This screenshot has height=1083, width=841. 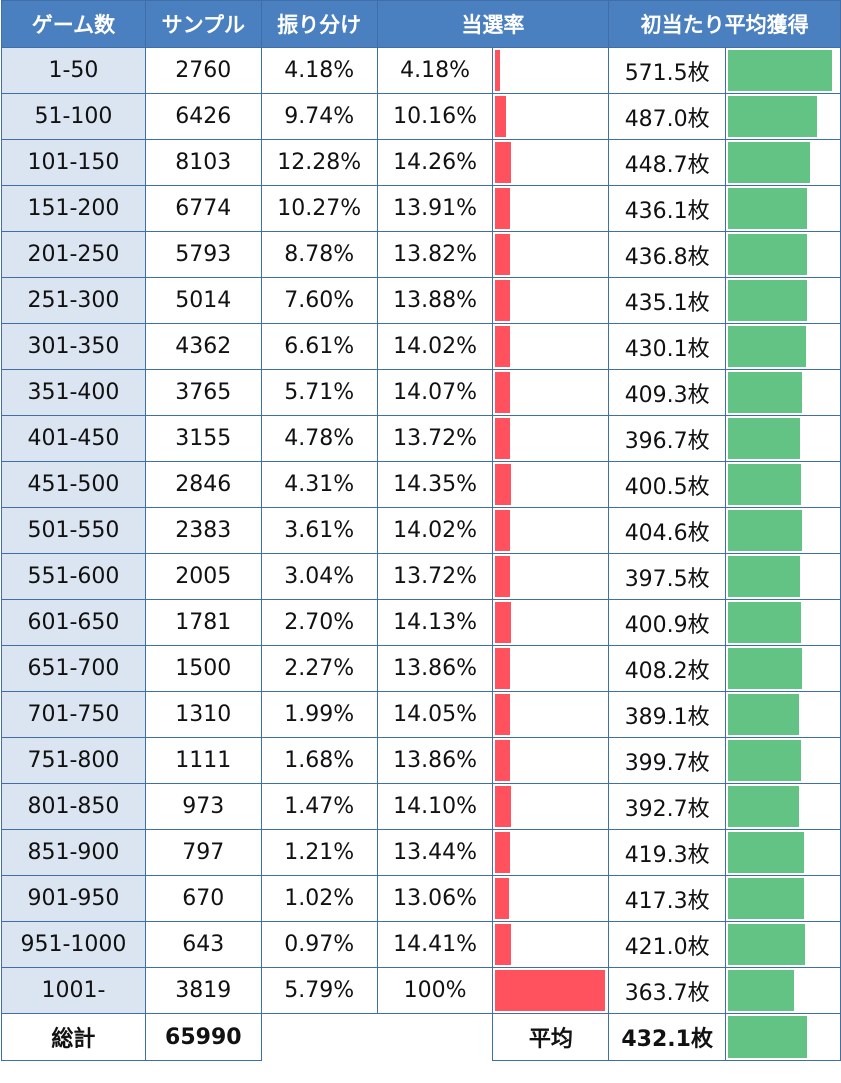 I want to click on table-row: 251-300 5014 7.60% 13.88% 435.1枚, so click(x=421, y=300).